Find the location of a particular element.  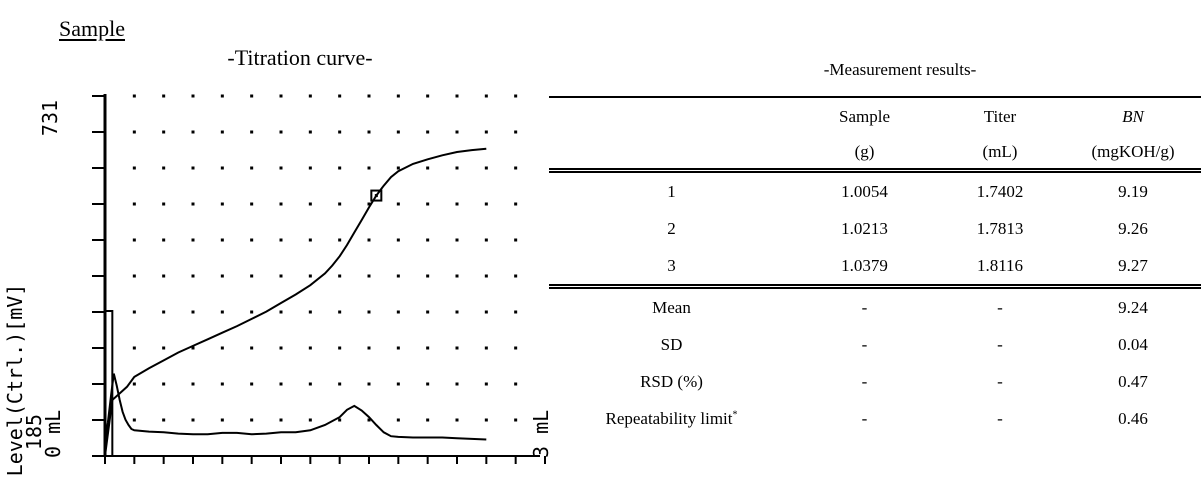

bn-cell: 9.27 is located at coordinates (1133, 265).